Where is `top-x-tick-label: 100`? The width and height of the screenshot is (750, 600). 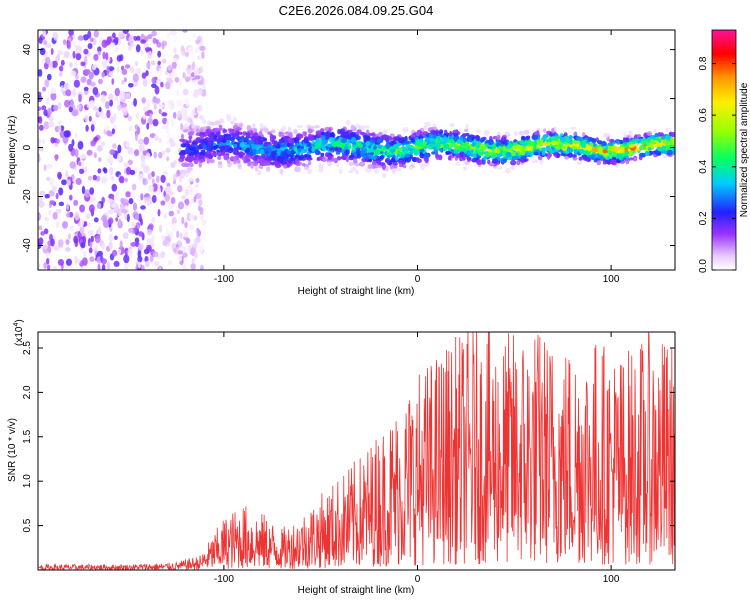 top-x-tick-label: 100 is located at coordinates (611, 279).